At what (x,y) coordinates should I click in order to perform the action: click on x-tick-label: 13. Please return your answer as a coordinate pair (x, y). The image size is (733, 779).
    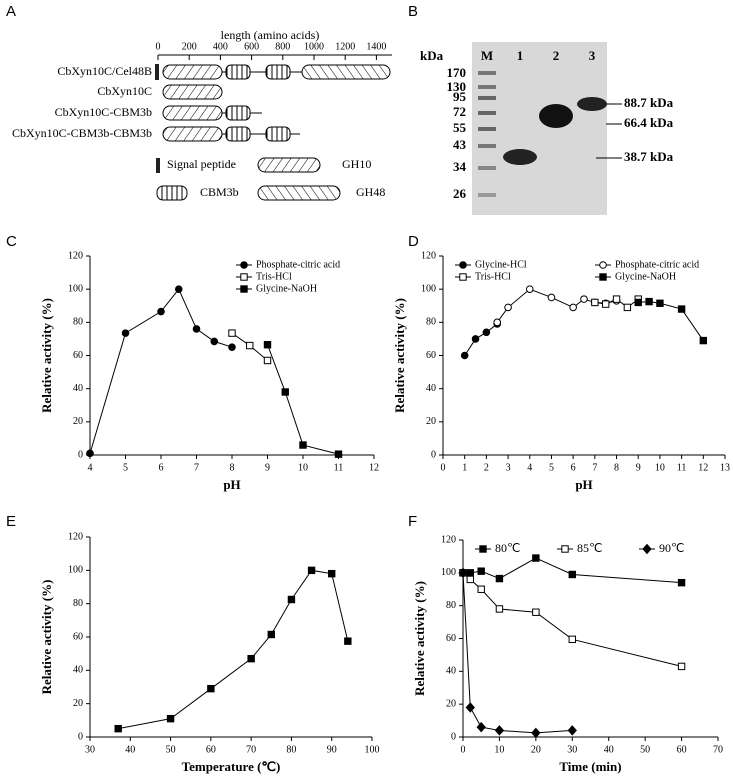
    Looking at the image, I should click on (725, 467).